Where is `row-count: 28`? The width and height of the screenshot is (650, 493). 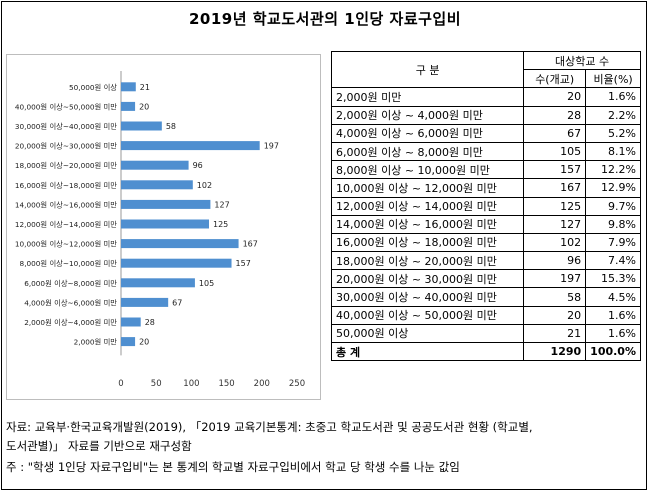 row-count: 28 is located at coordinates (555, 115).